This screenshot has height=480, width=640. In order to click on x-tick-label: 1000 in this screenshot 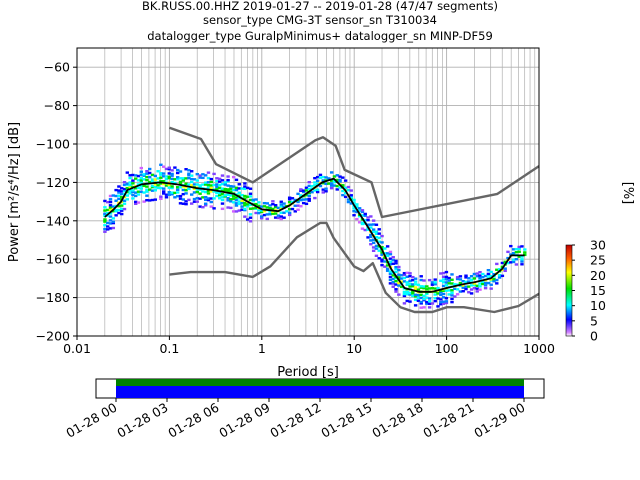, I will do `click(539, 348)`.